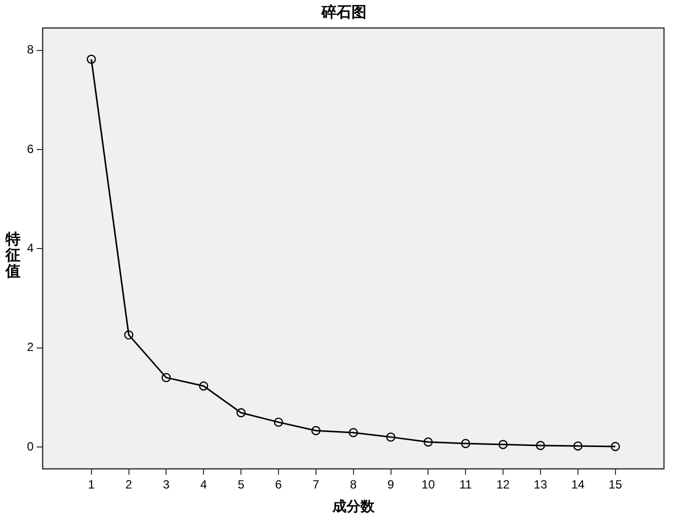 Image resolution: width=688 pixels, height=518 pixels. I want to click on y-tick-label: 2, so click(30, 347).